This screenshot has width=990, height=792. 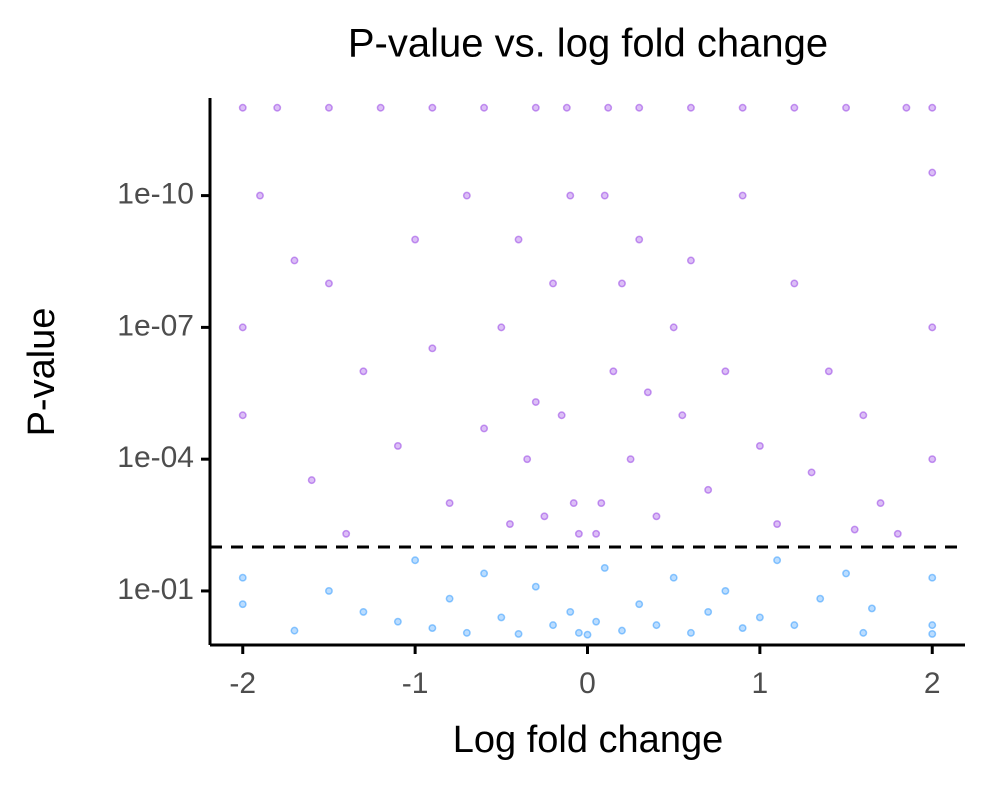 I want to click on x-tick-label: -2, so click(x=242, y=683).